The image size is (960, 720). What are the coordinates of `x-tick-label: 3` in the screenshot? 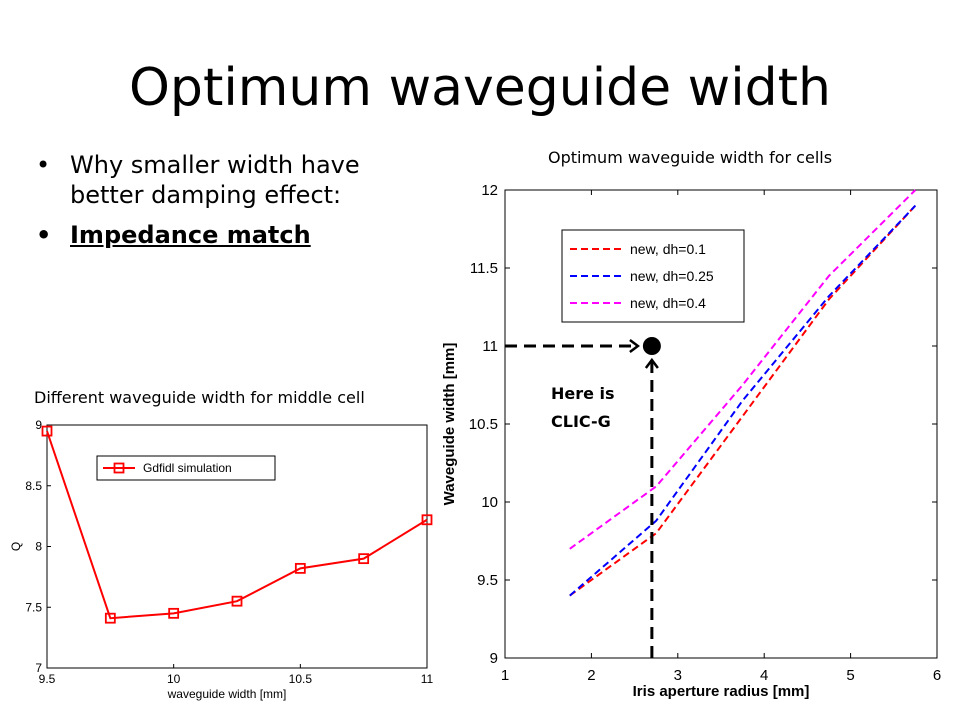 It's located at (678, 675).